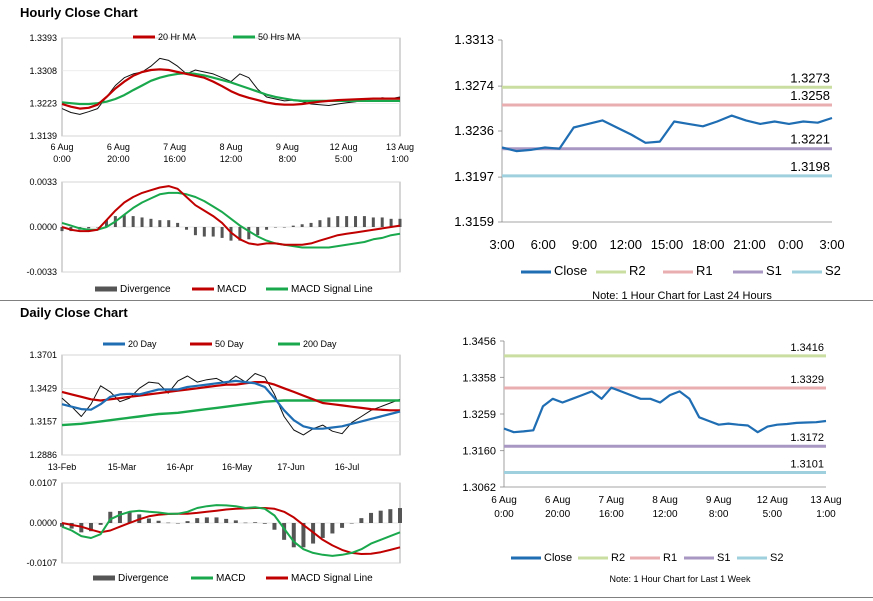  Describe the element at coordinates (332, 578) in the screenshot. I see `daily-legend-signal-label: MACD Signal Line` at that location.